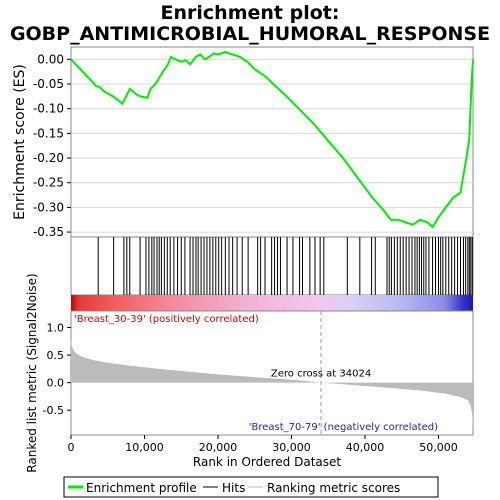 The image size is (500, 500). I want to click on es-y-ticks: 0.00 -0.05 -0.10 -0.15 -0.20 -0.25 -0.30 -0.35, so click(52, 145).